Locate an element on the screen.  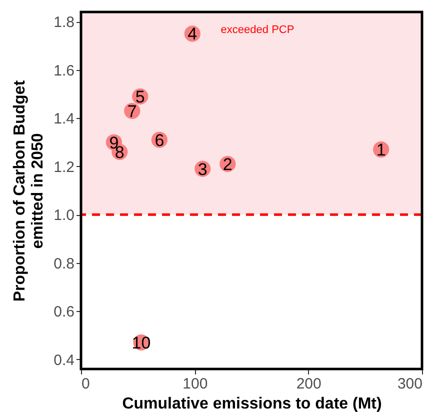
annotation: 1 is located at coordinates (381, 150).